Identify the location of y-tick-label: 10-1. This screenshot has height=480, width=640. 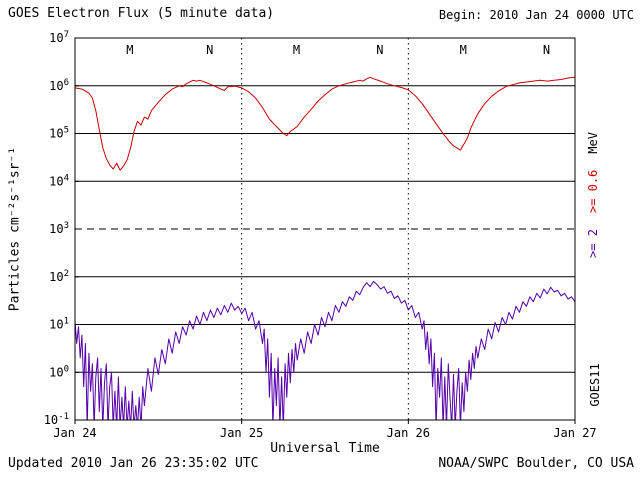
(56, 419).